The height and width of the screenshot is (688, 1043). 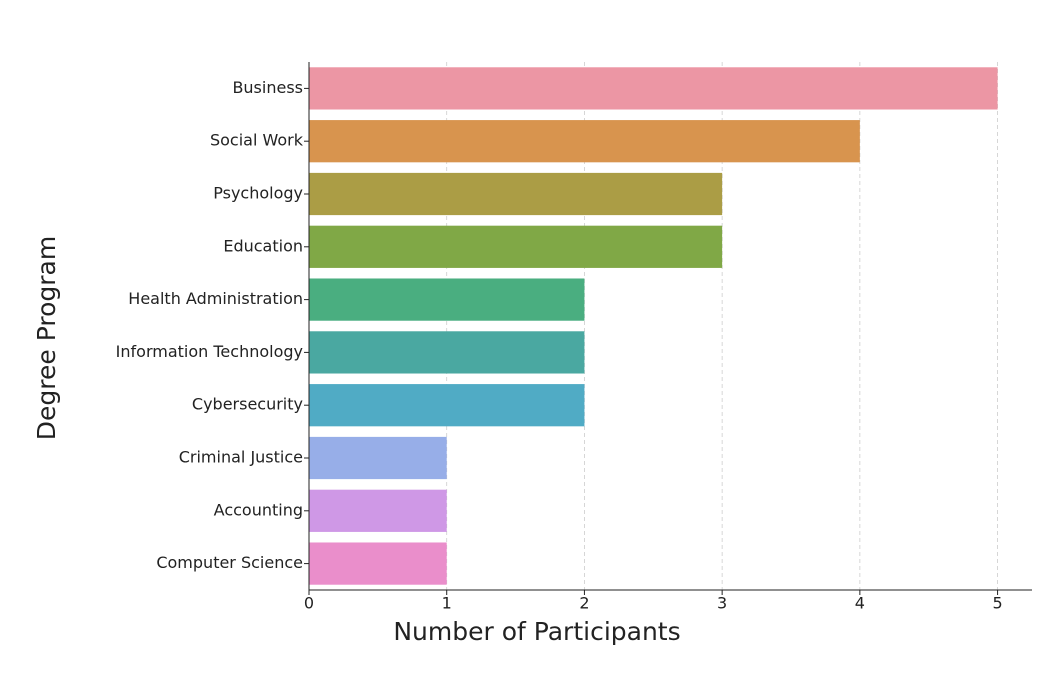 I want to click on x-tick-label: 2, so click(x=584, y=603).